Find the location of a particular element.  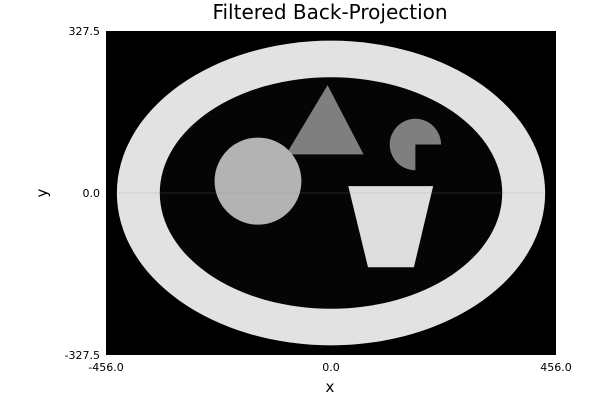

triangle-shape is located at coordinates (325, 120).